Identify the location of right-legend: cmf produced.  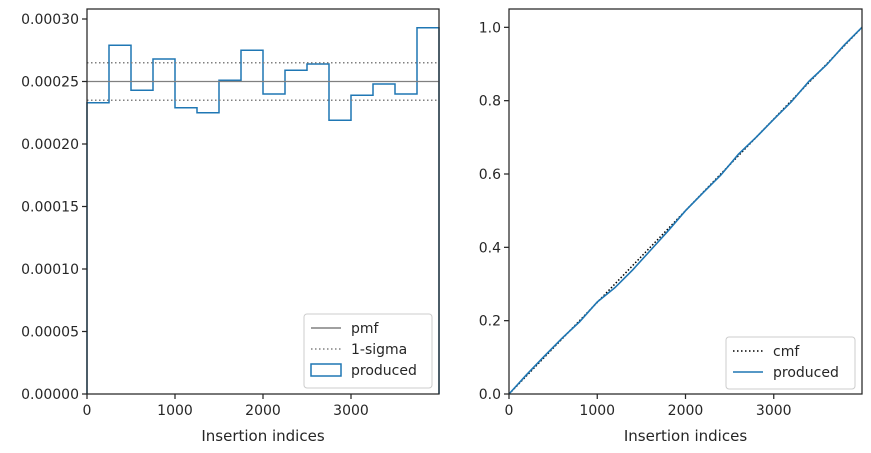
(790, 363).